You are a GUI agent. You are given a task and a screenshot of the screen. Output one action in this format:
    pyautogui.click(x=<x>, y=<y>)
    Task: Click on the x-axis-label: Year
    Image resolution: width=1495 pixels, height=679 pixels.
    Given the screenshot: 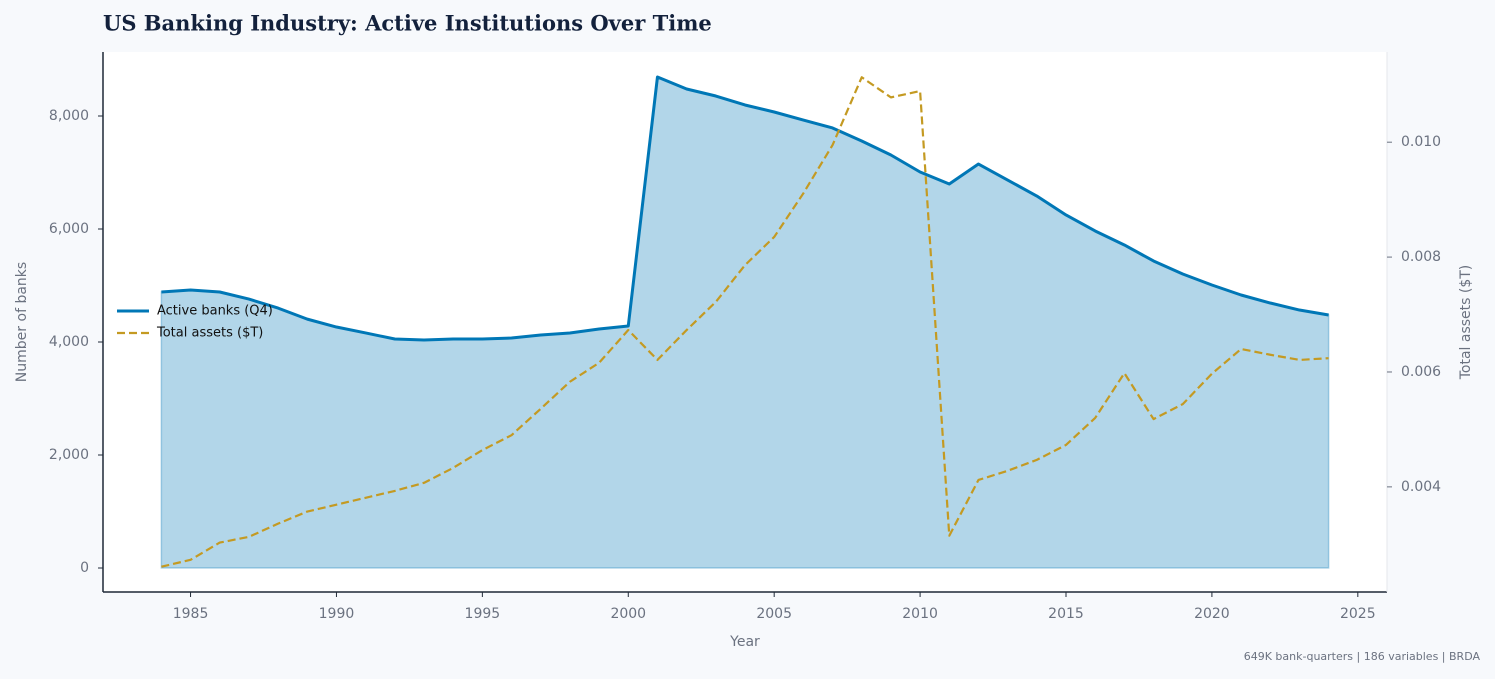 What is the action you would take?
    pyautogui.click(x=744, y=642)
    